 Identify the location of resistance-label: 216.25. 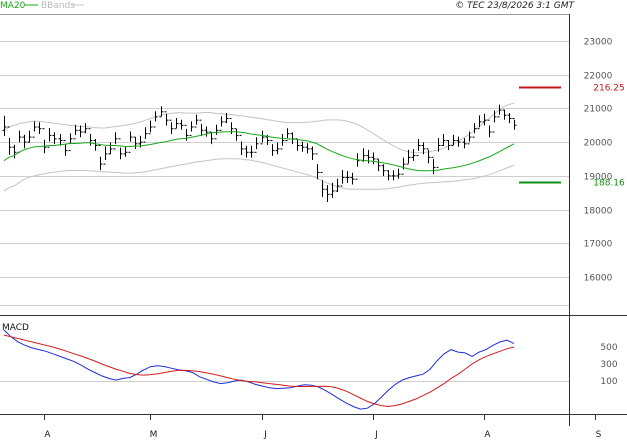
(609, 89).